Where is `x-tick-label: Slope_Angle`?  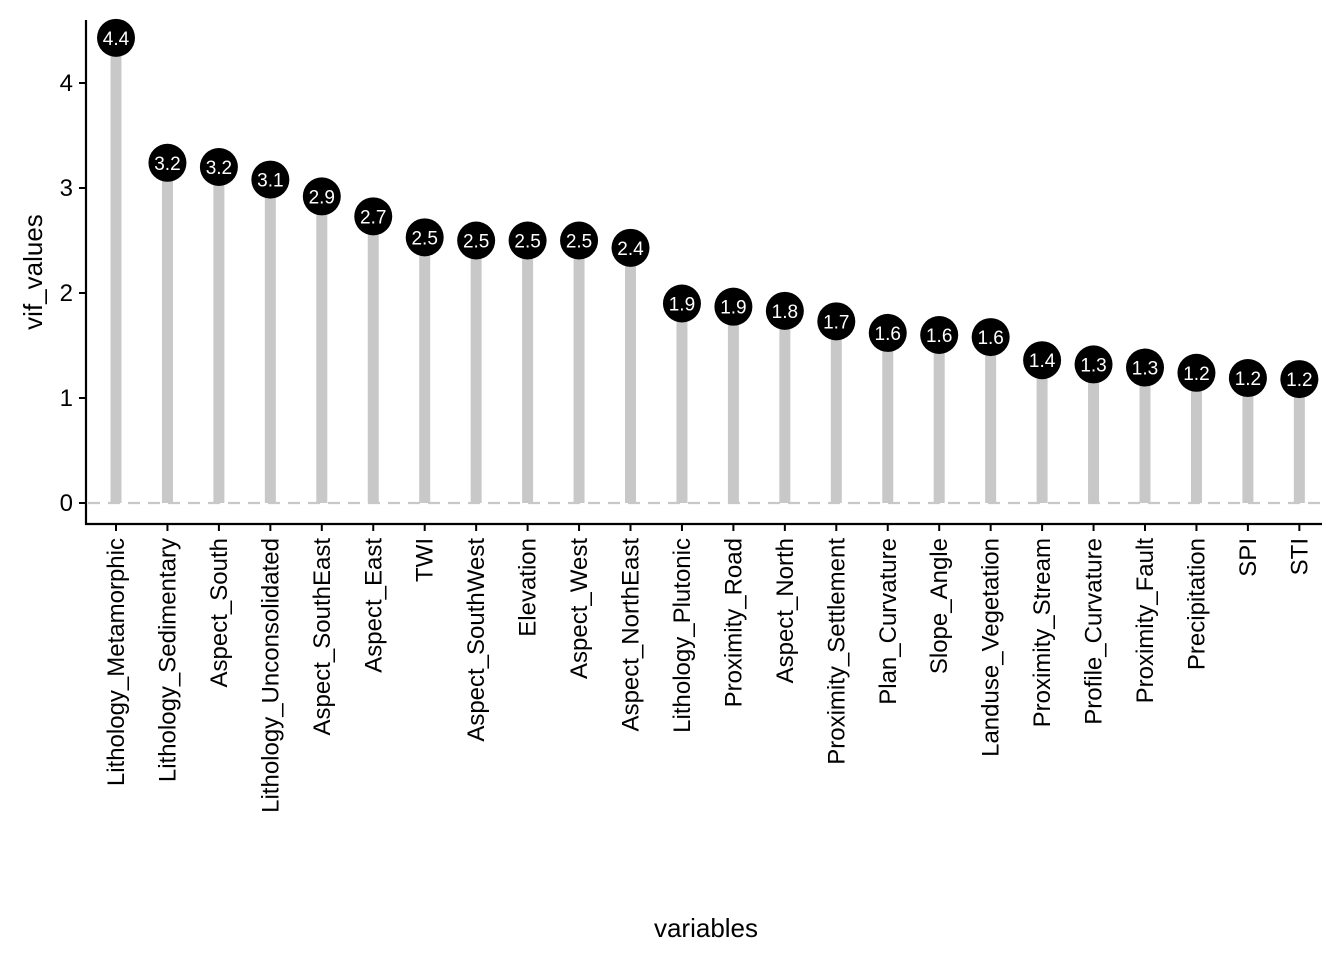 x-tick-label: Slope_Angle is located at coordinates (939, 606).